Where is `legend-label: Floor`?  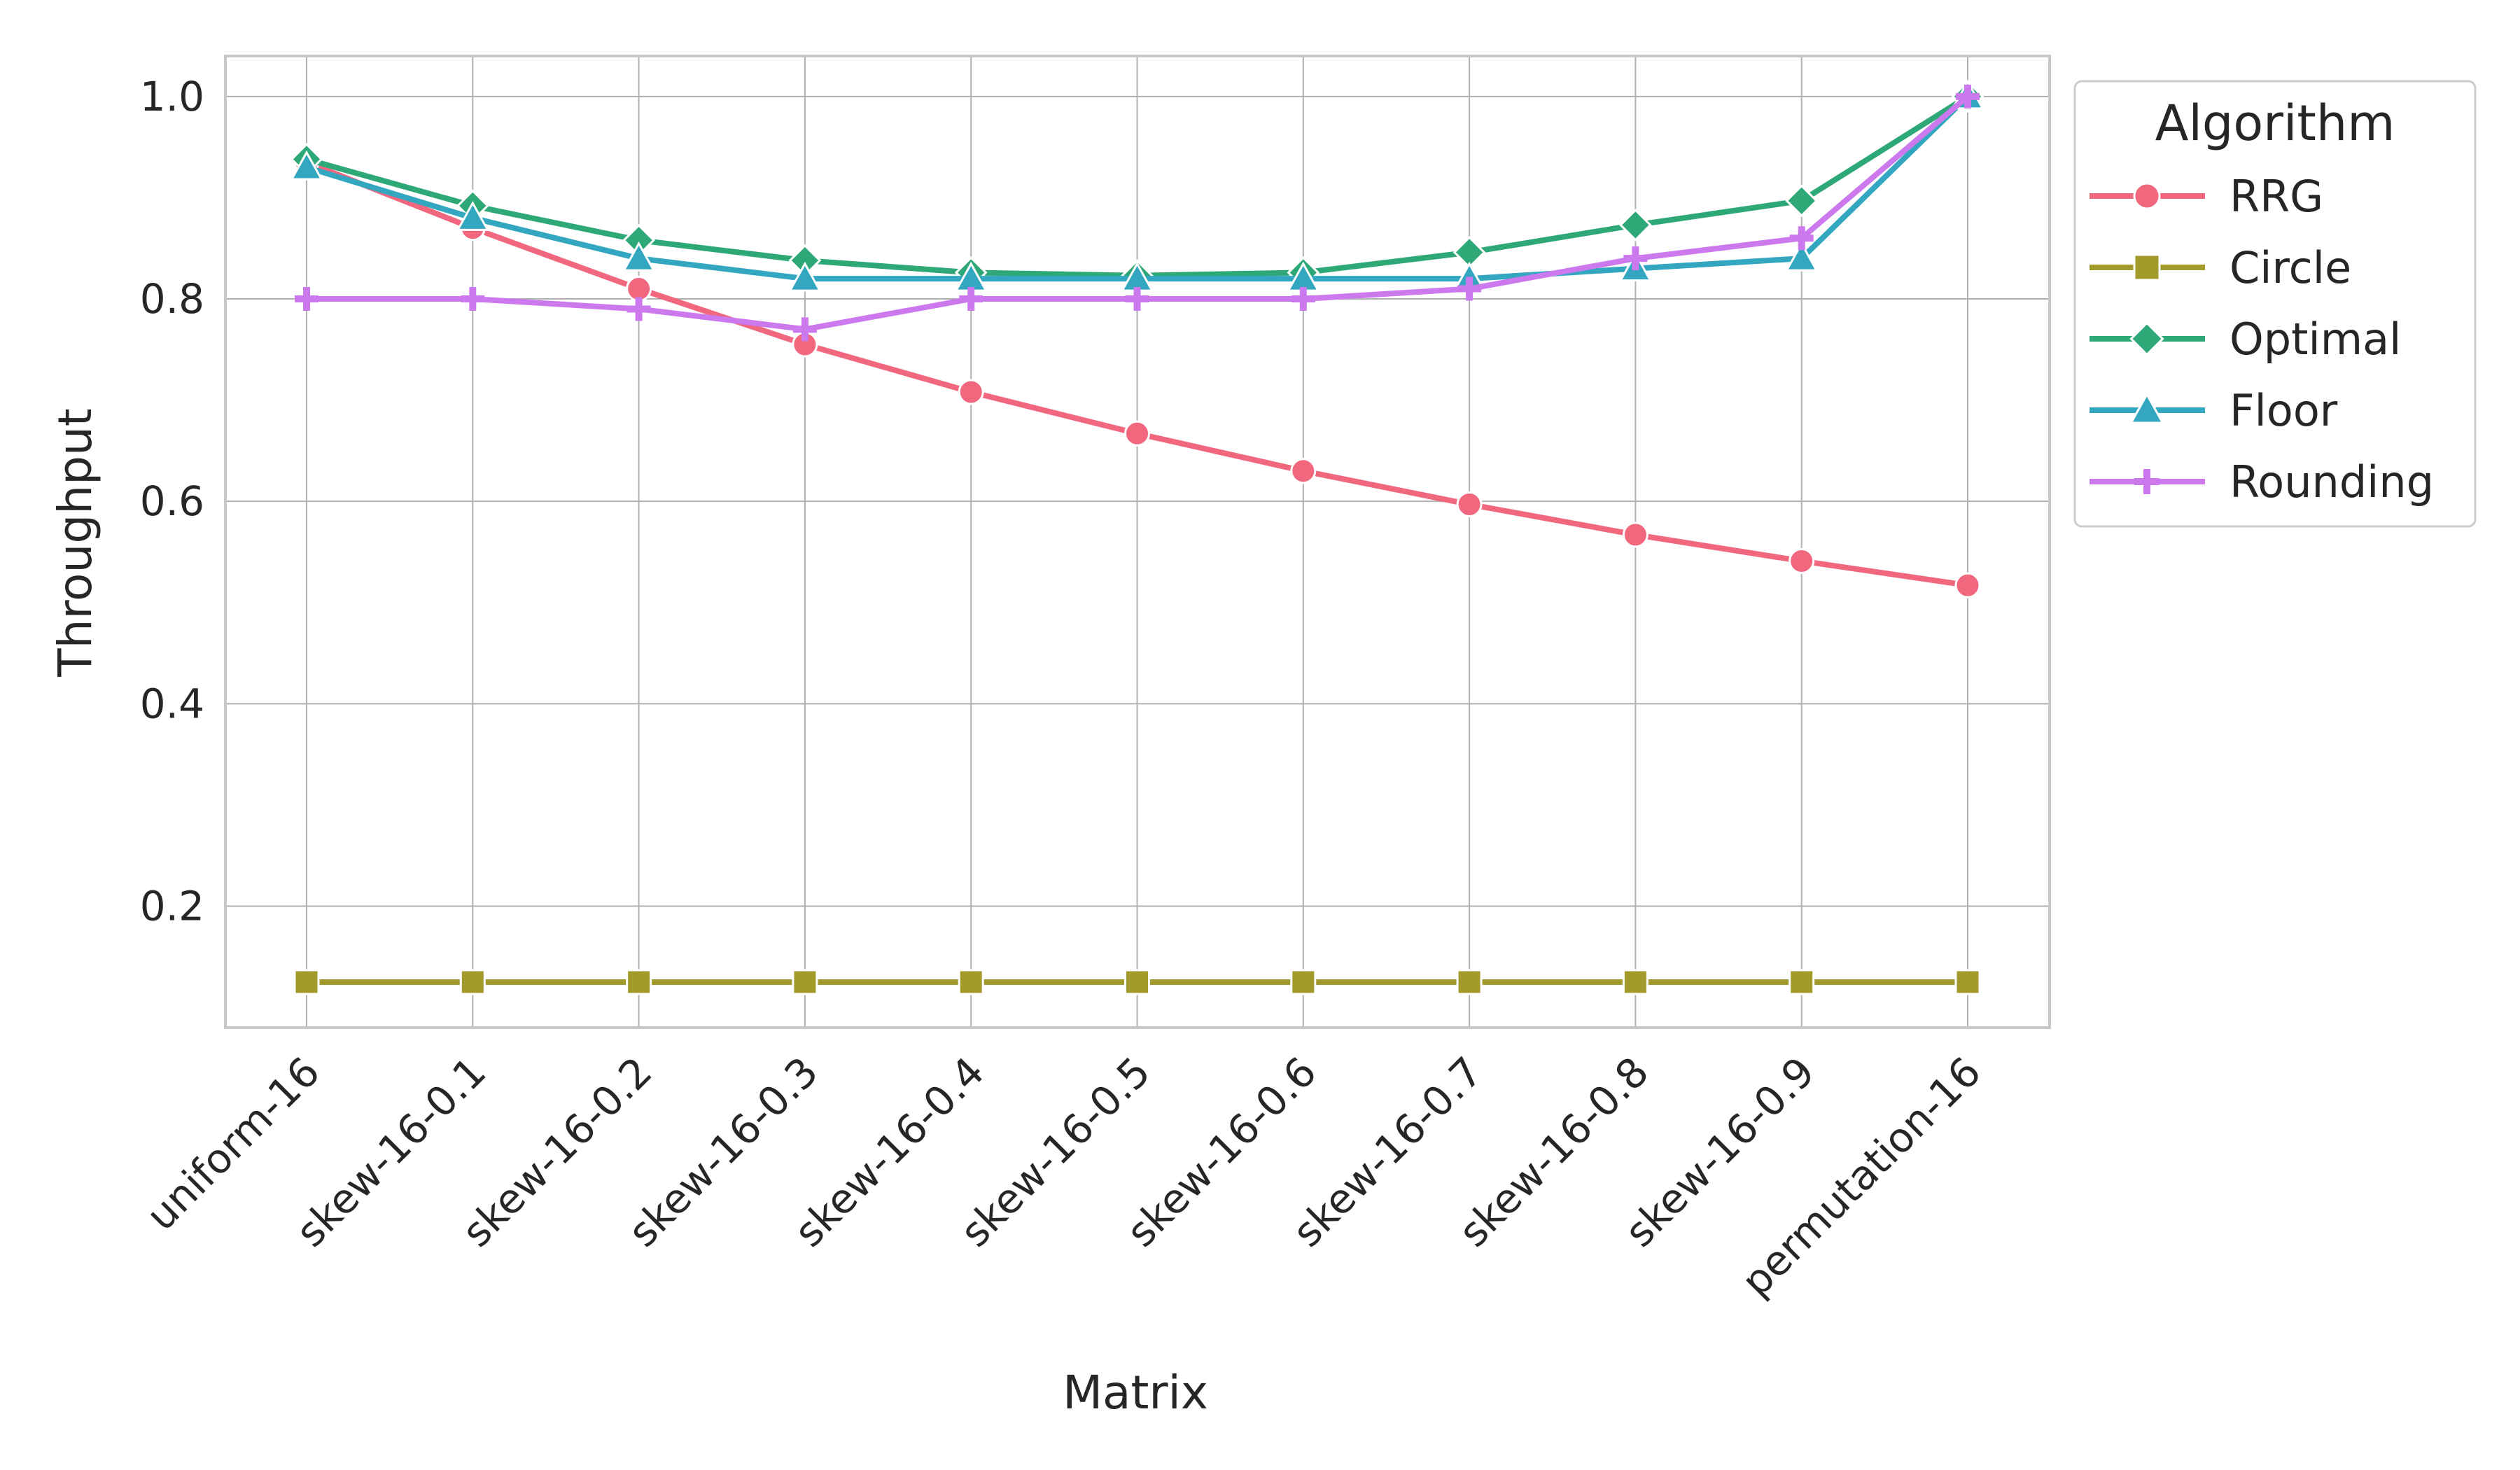
legend-label: Floor is located at coordinates (2284, 410).